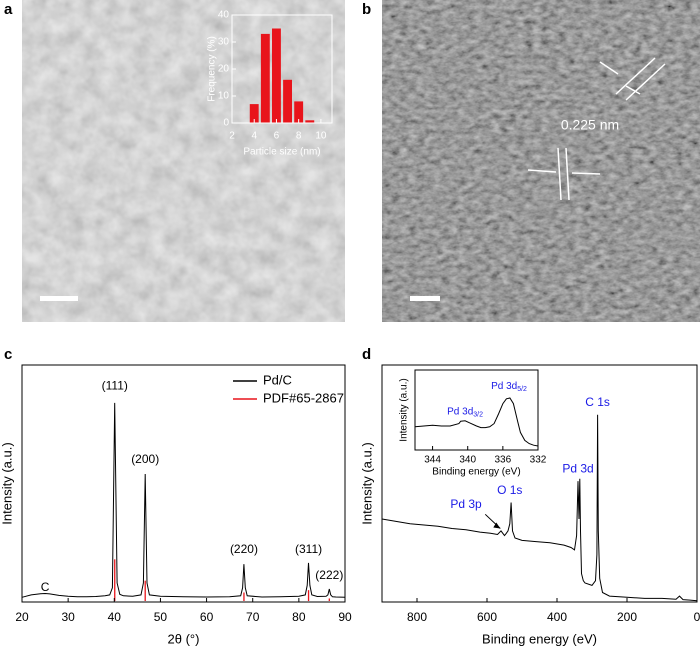  Describe the element at coordinates (22, 617) in the screenshot. I see `x-tick-label: 20` at that location.